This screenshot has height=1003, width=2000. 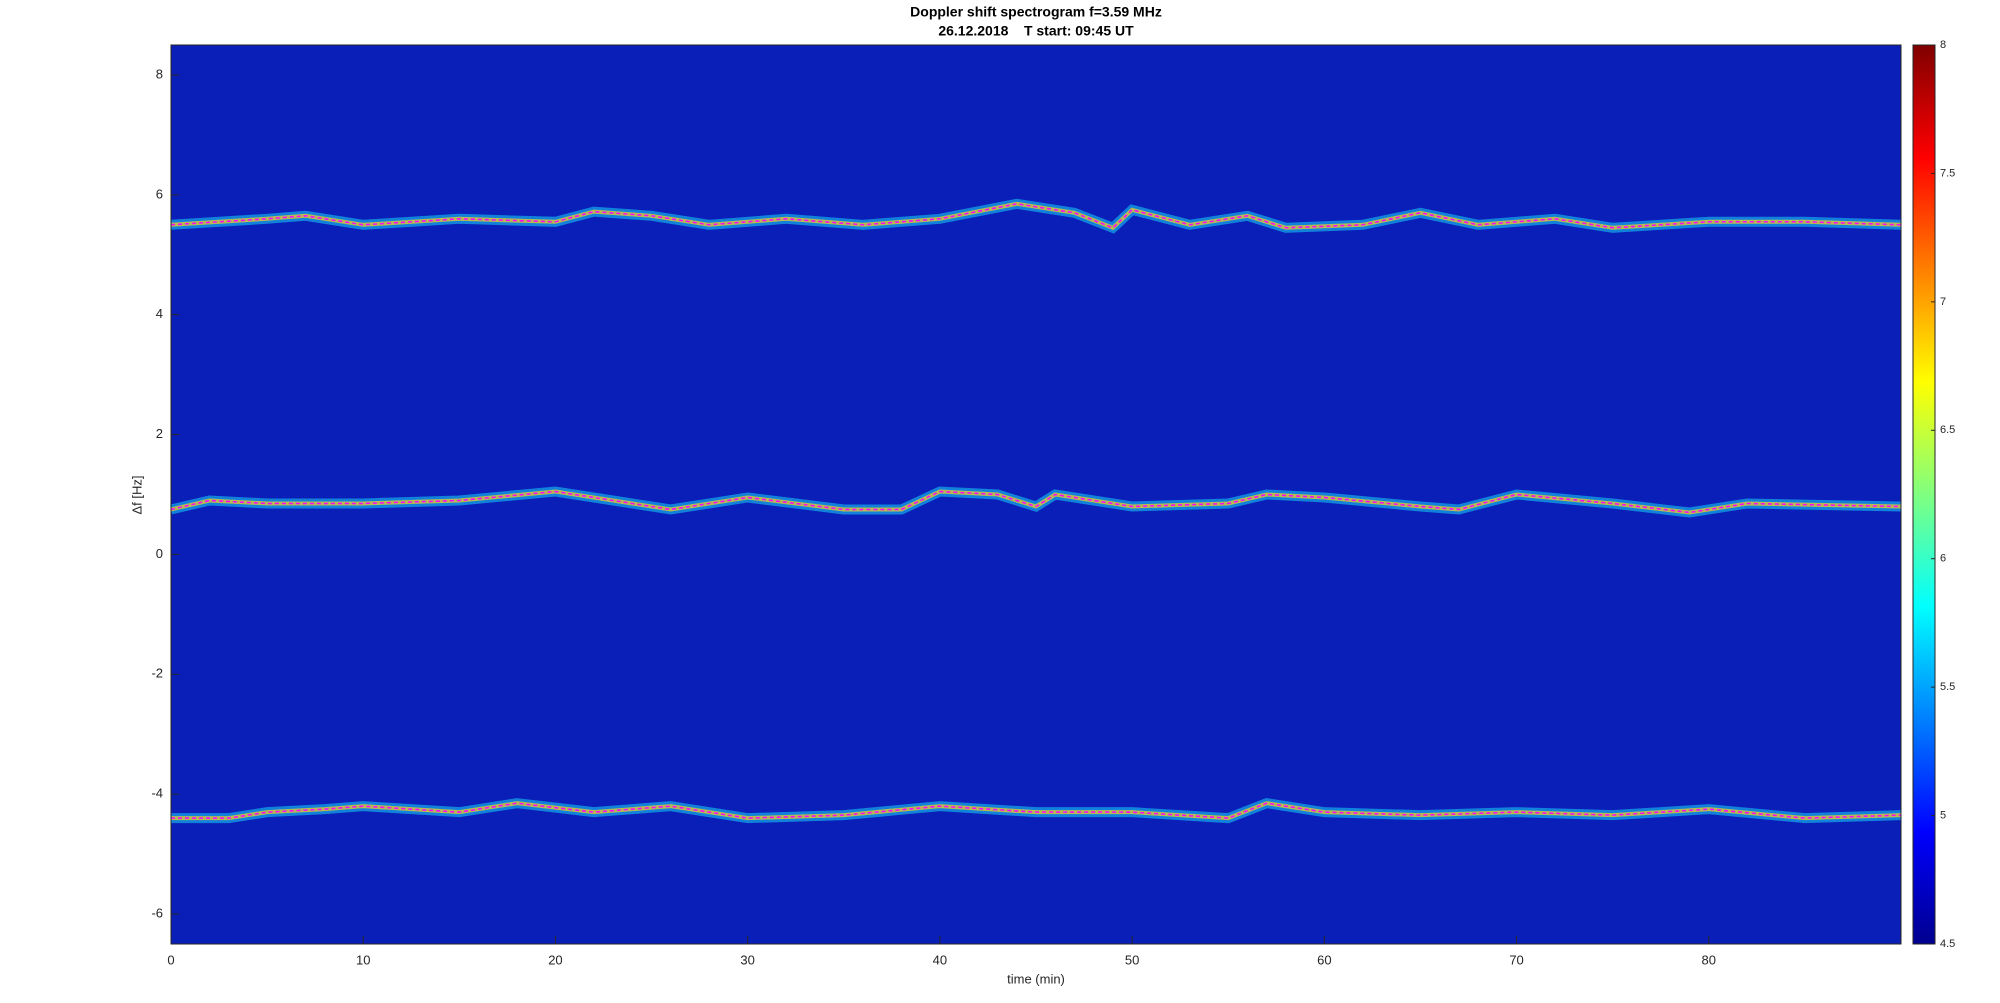 What do you see at coordinates (1709, 959) in the screenshot?
I see `x-tick-label: 80` at bounding box center [1709, 959].